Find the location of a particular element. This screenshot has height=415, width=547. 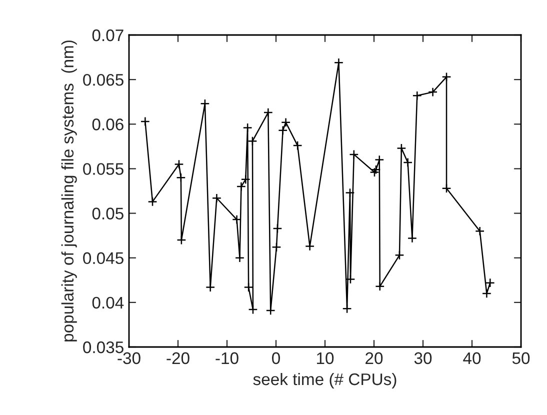

y-tick-label: 0.035 is located at coordinates (103, 347).